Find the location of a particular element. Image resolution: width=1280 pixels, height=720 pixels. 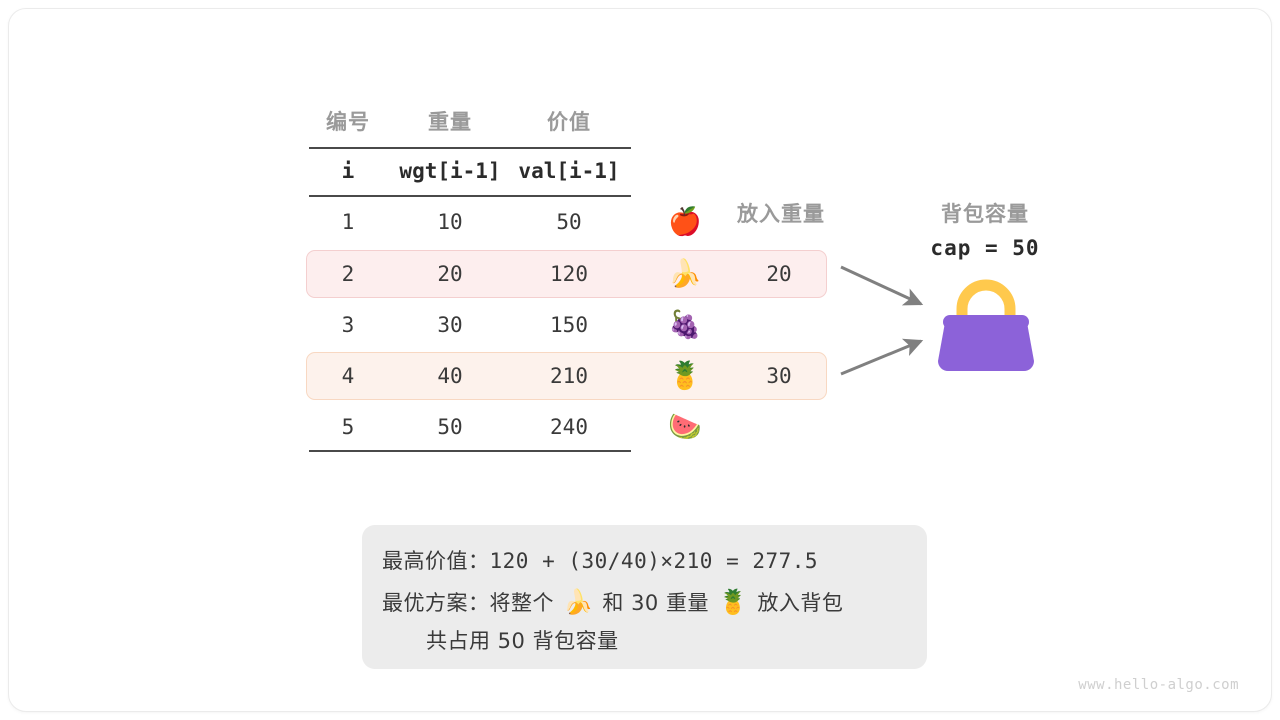

cell-wgt-5: 50 is located at coordinates (450, 427).